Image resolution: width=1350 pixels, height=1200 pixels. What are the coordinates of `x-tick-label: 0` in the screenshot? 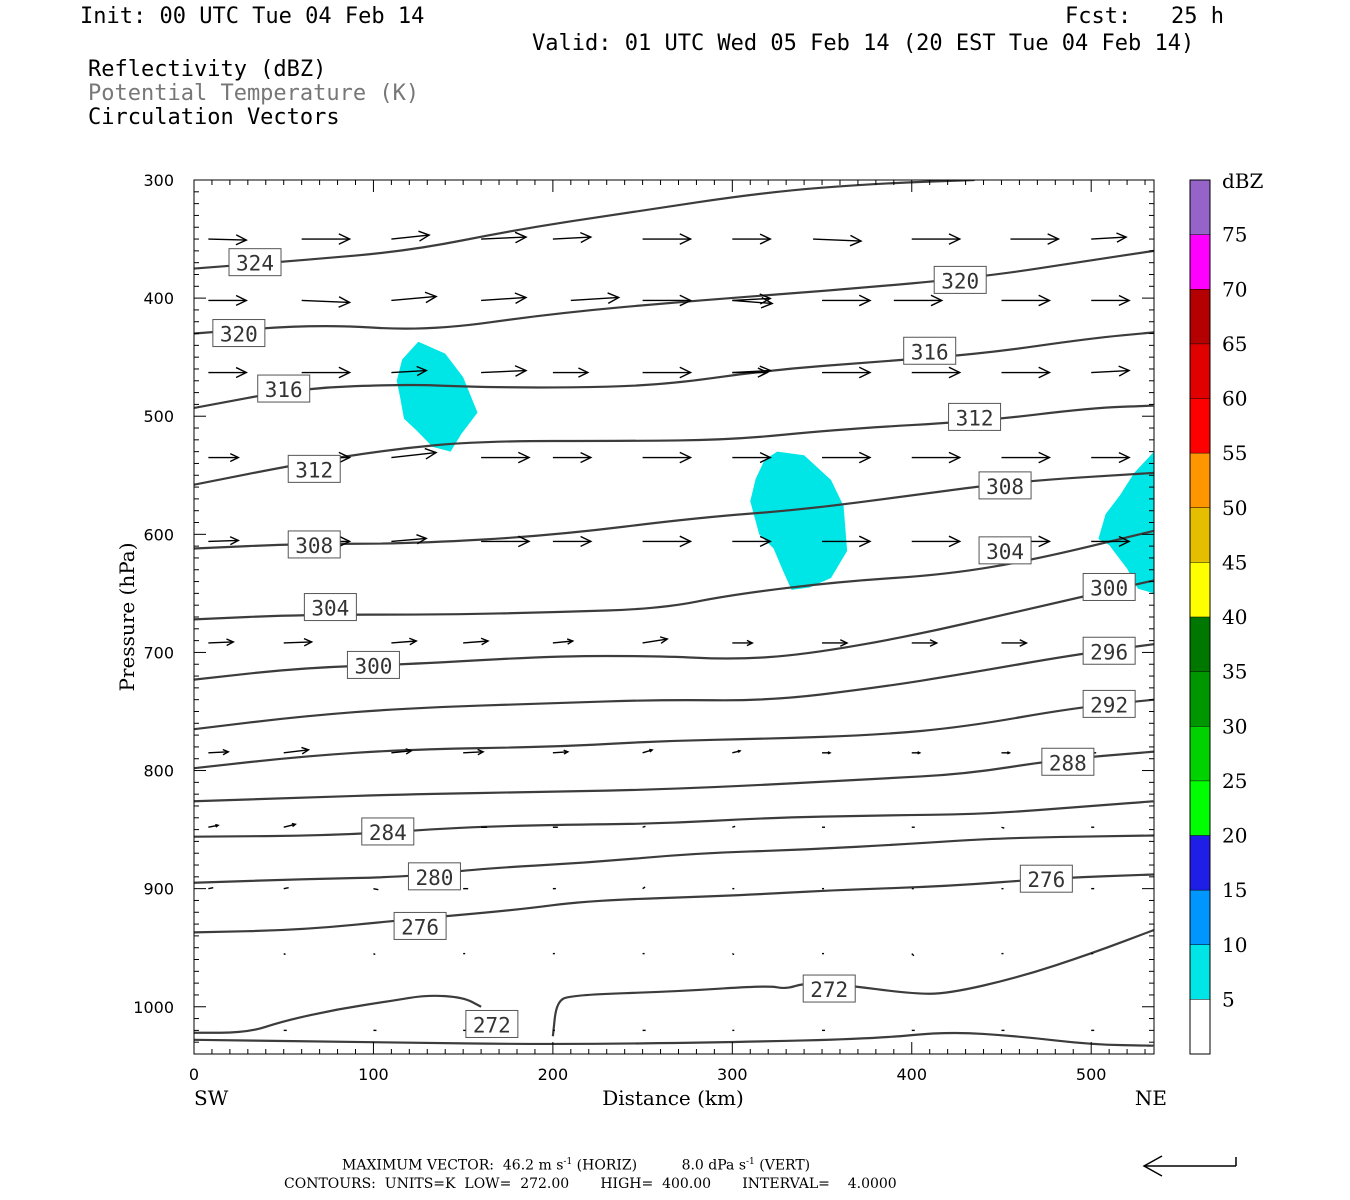 It's located at (194, 1074).